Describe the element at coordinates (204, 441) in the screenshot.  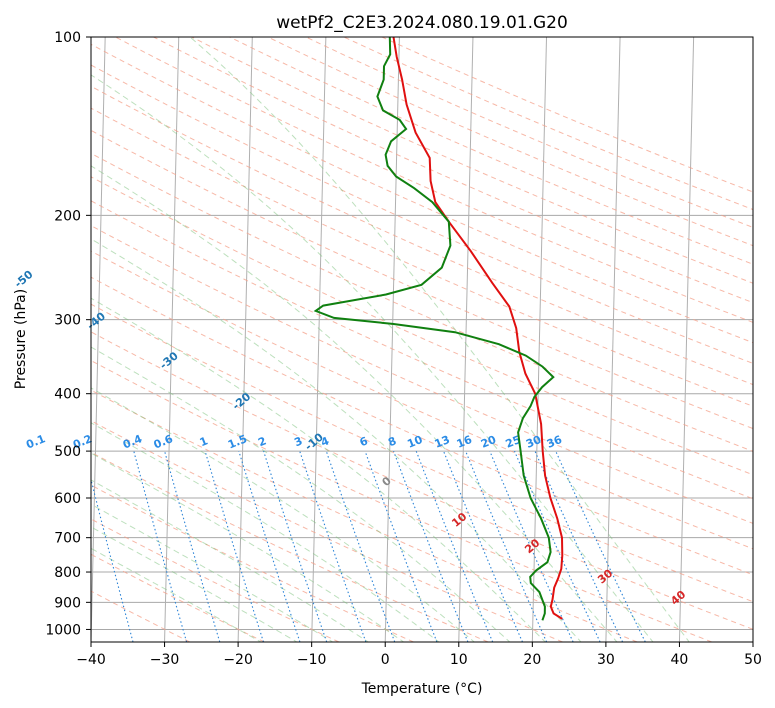
I see `mixing-ratio-label: 1` at that location.